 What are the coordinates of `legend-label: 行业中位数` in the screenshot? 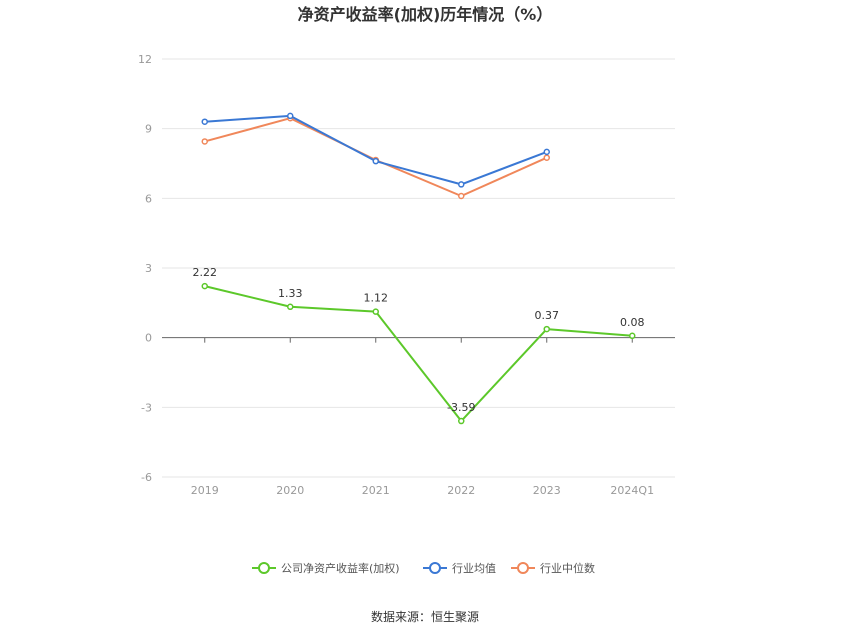 It's located at (567, 568).